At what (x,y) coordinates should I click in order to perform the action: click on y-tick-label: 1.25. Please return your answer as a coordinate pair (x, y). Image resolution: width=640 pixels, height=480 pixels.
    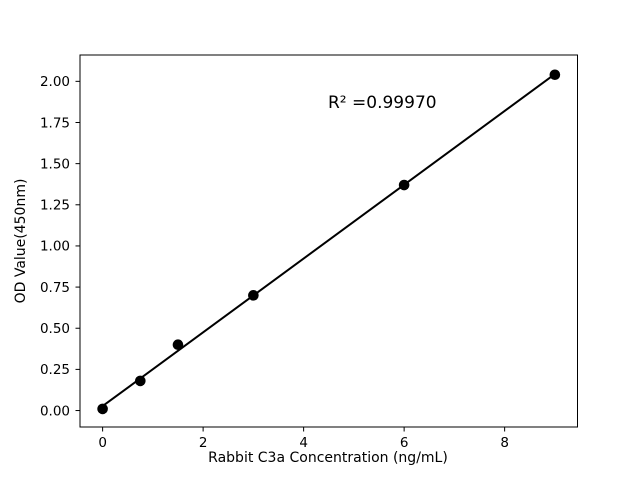
    Looking at the image, I should click on (55, 206).